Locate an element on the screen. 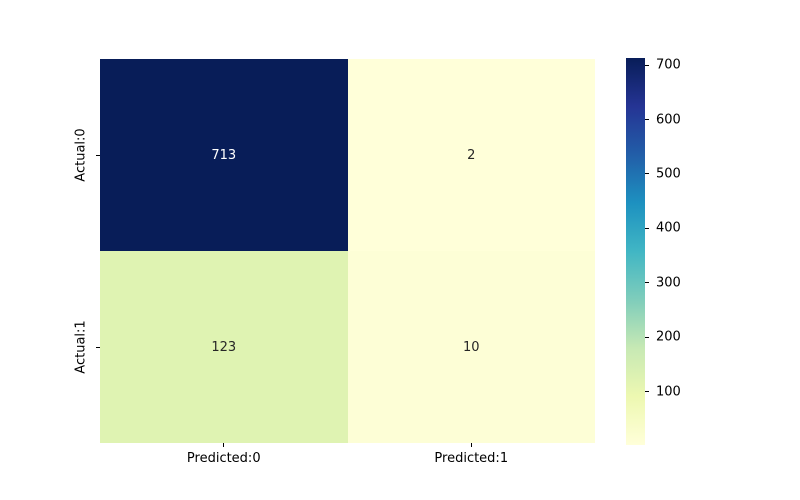 The image size is (800, 500). x-tick-label: Predicted:1 is located at coordinates (471, 458).